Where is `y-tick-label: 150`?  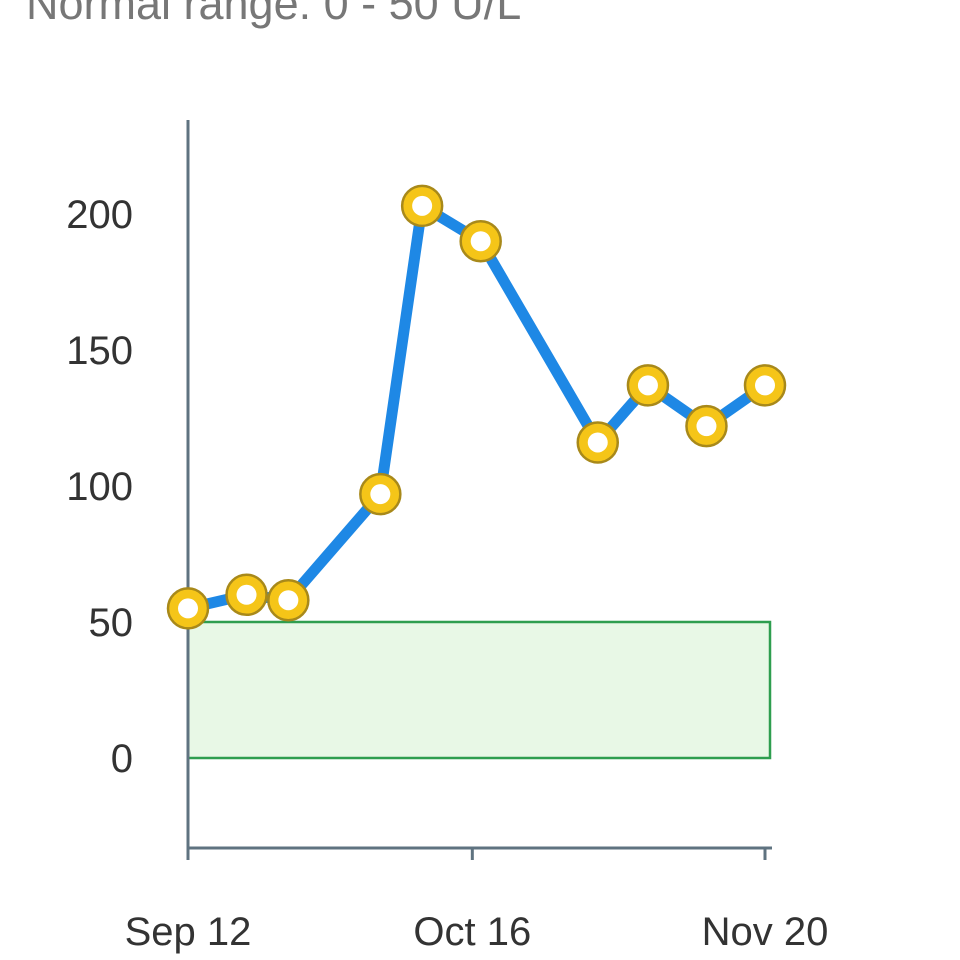
y-tick-label: 150 is located at coordinates (99, 351).